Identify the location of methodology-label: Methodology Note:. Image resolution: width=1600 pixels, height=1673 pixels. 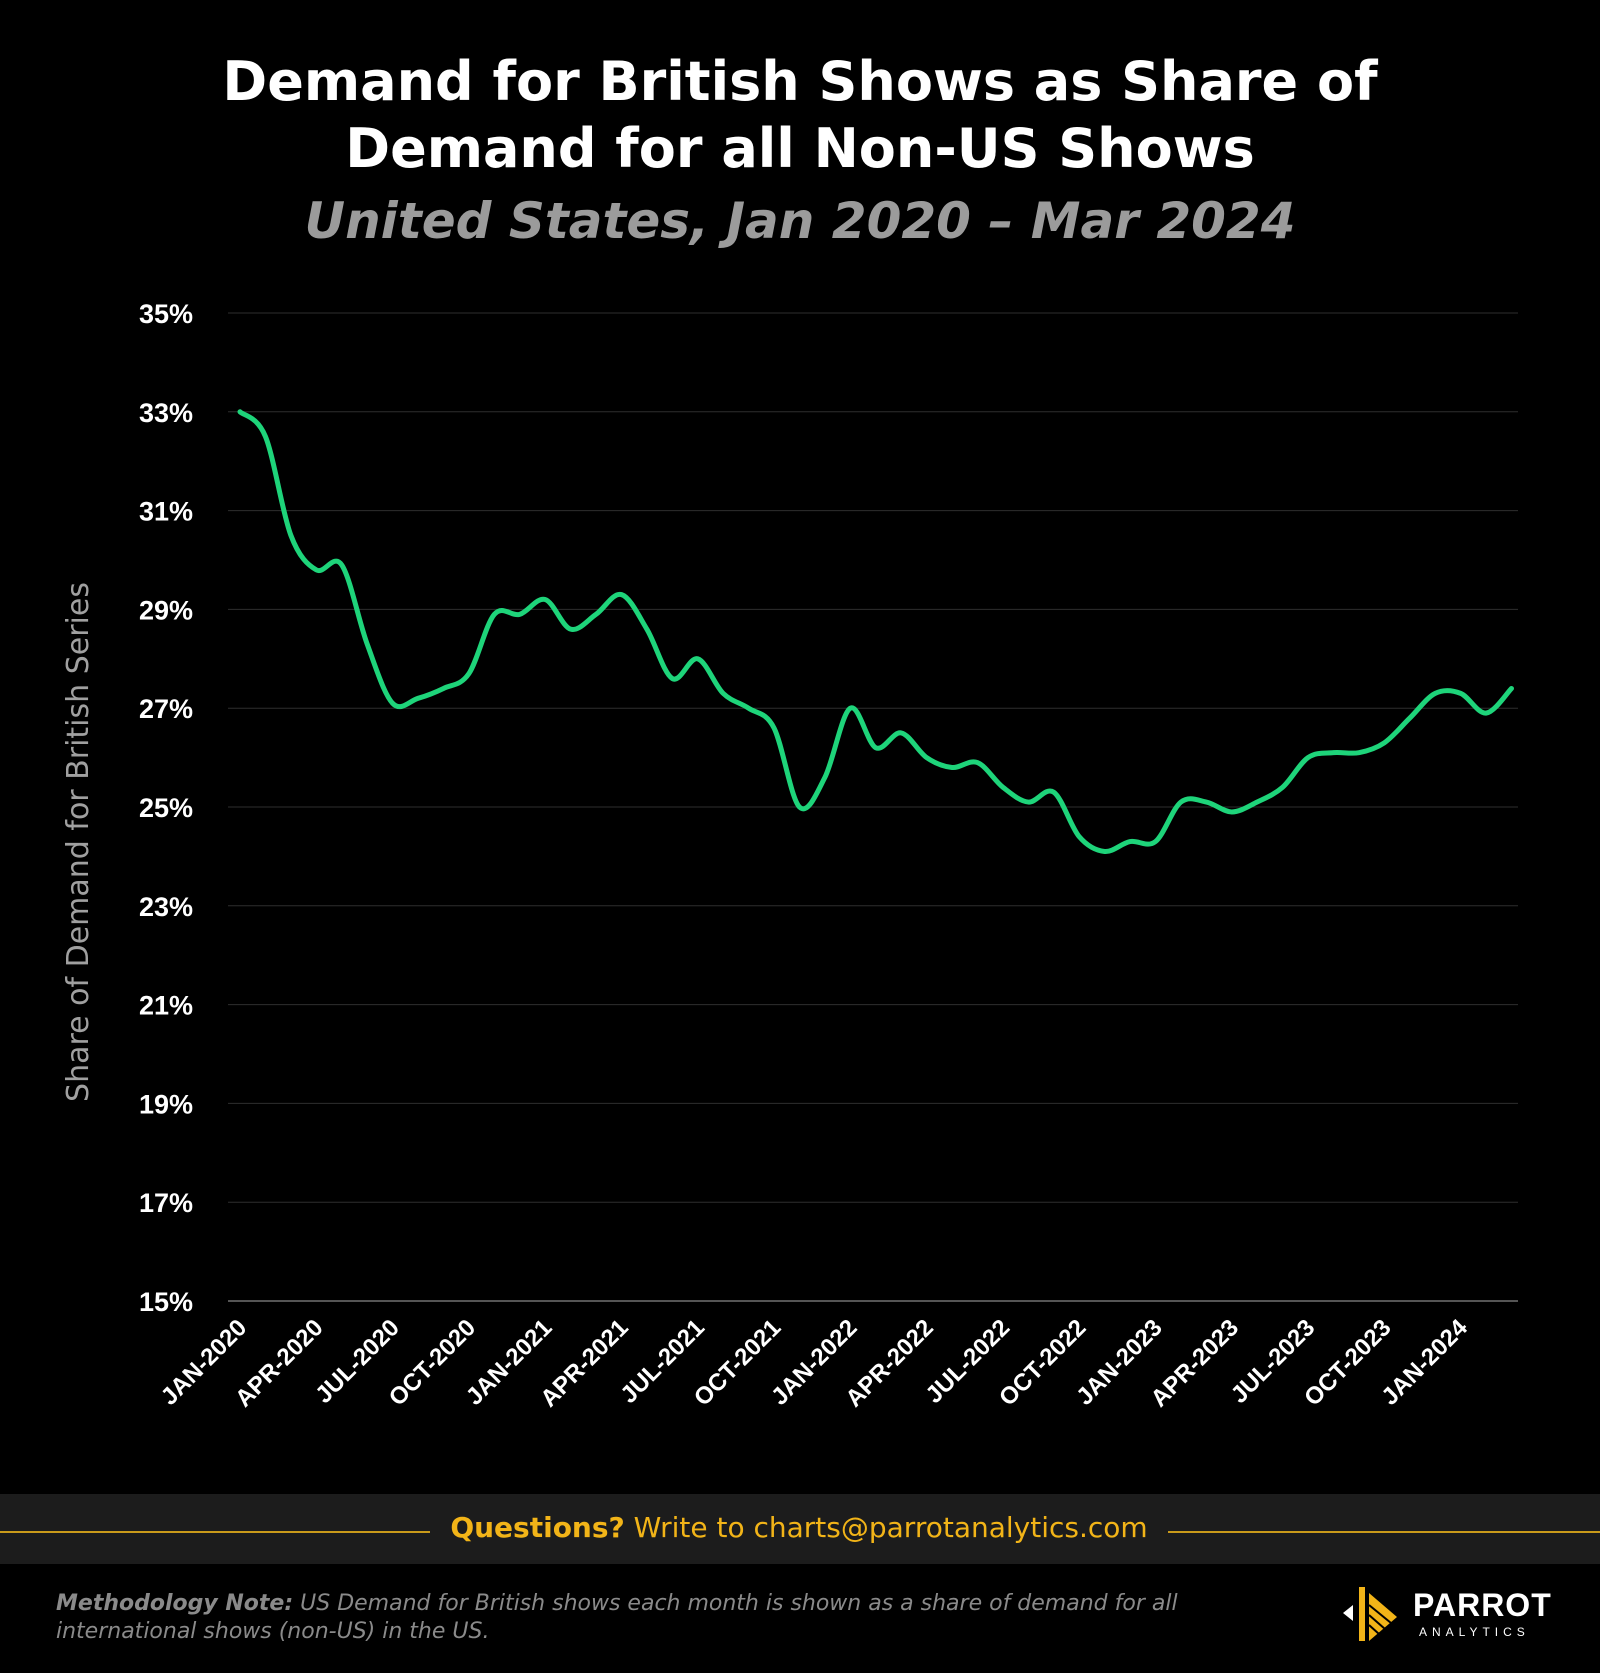
(175, 1603).